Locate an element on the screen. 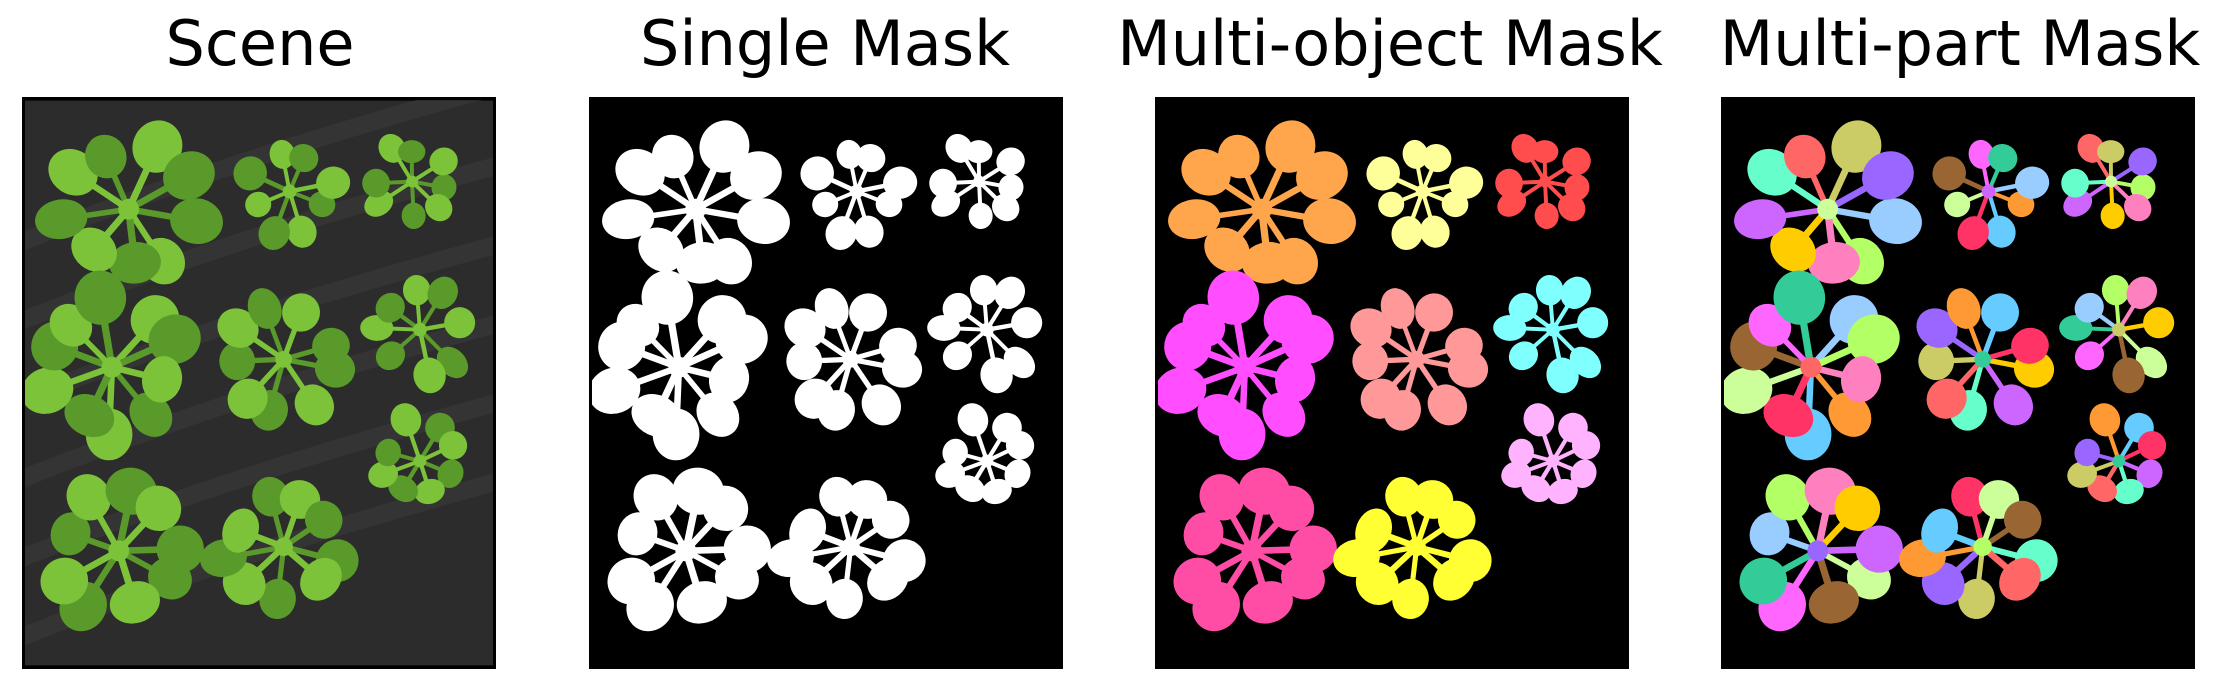  title-multi-part-mask: Multi-part Mask is located at coordinates (1960, 44).